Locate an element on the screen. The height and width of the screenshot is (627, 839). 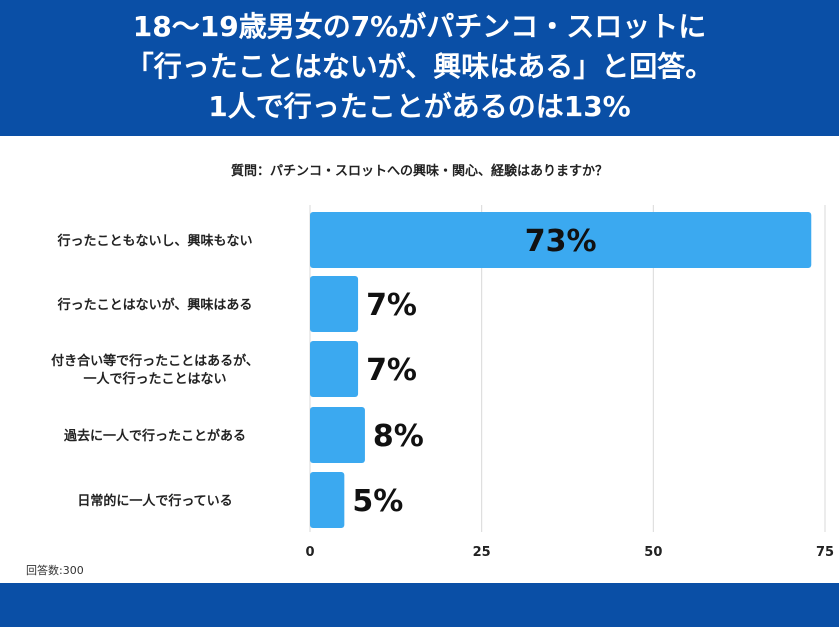
x-tick-label: 0 is located at coordinates (309, 552).